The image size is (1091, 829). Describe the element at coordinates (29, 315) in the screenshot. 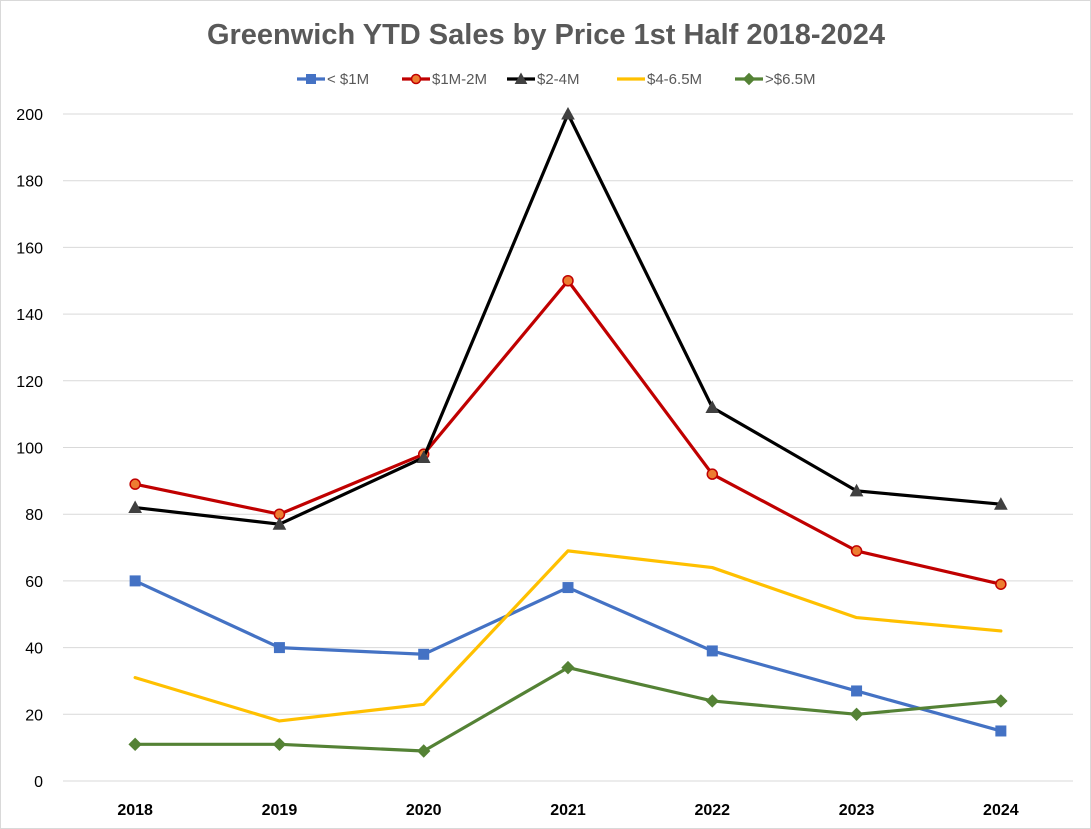

I see `y-tick-label: 140` at that location.